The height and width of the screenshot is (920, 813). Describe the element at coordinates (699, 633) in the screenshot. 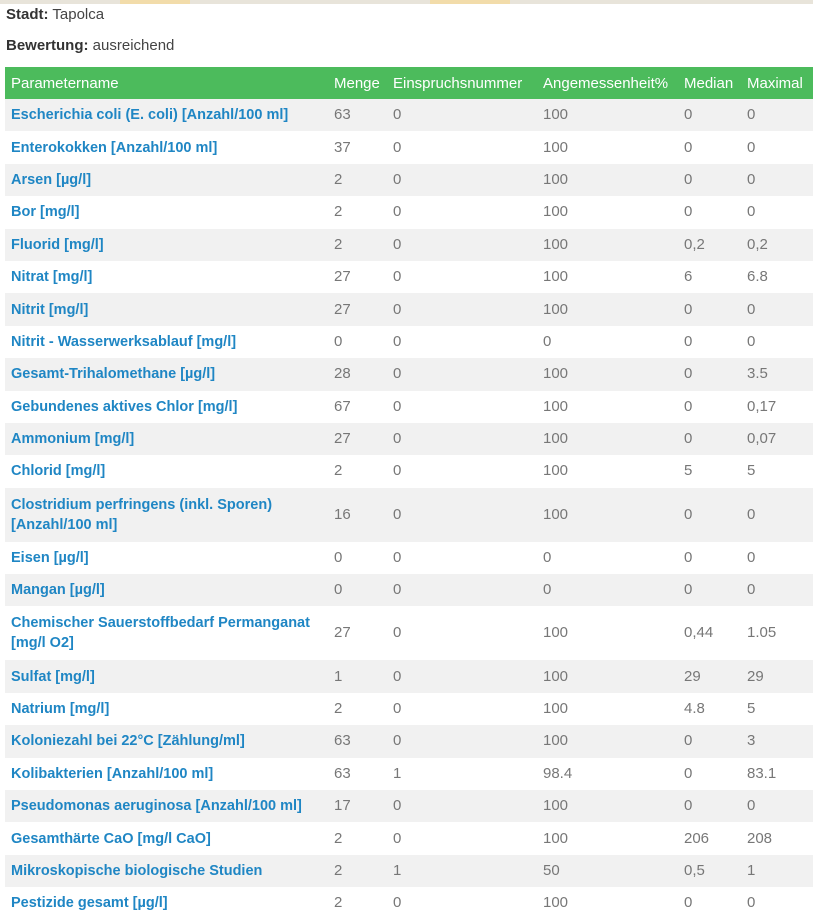

I see `median-cell: 0,44` at that location.